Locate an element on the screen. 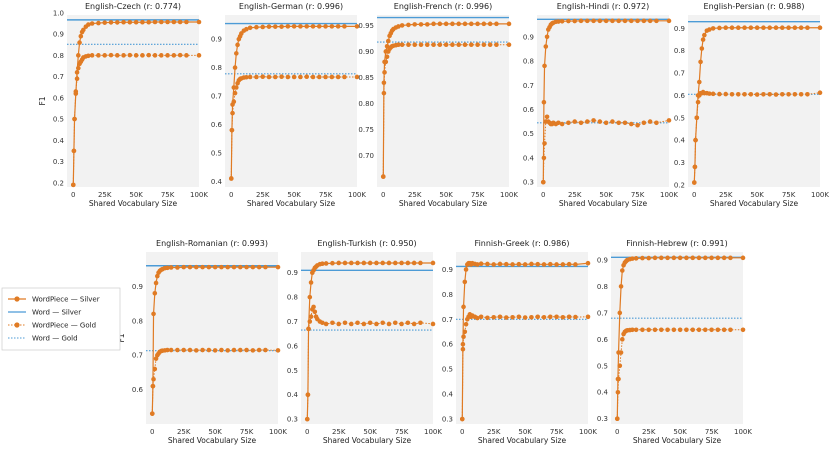 This screenshot has height=456, width=830. panel-title: English-Hindi (r: 0.972) is located at coordinates (603, 6).